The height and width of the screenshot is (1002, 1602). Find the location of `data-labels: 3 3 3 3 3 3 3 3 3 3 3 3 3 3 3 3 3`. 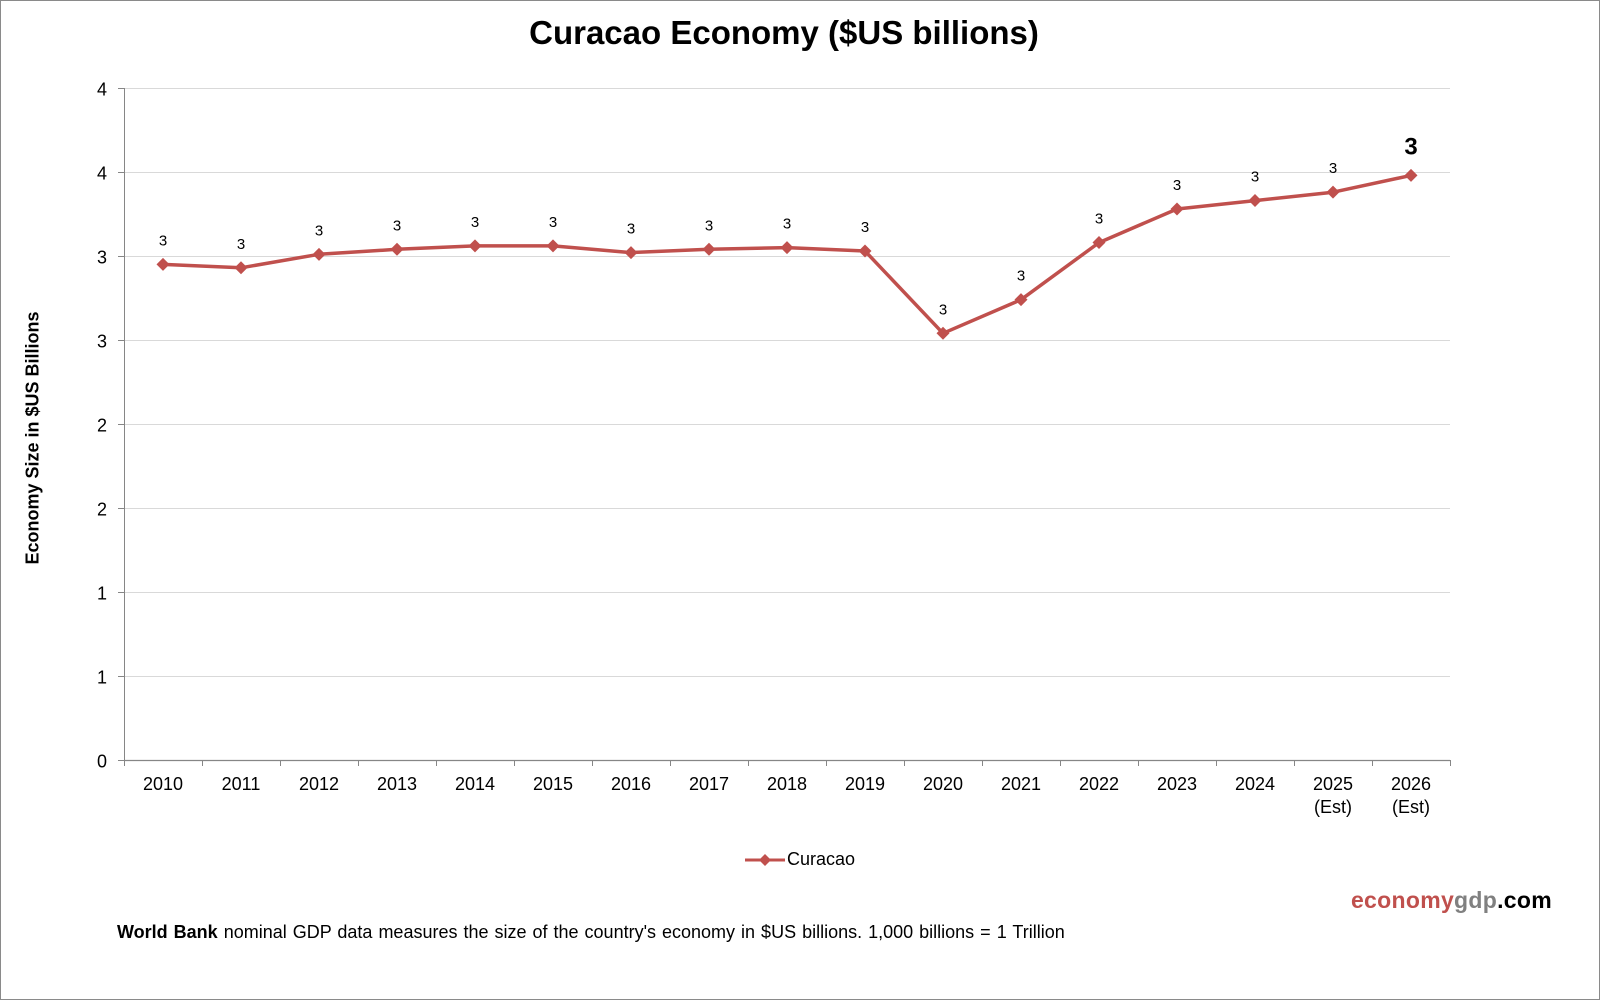

data-labels: 3 3 3 3 3 3 3 3 3 3 3 3 3 3 3 3 3 is located at coordinates (788, 225).